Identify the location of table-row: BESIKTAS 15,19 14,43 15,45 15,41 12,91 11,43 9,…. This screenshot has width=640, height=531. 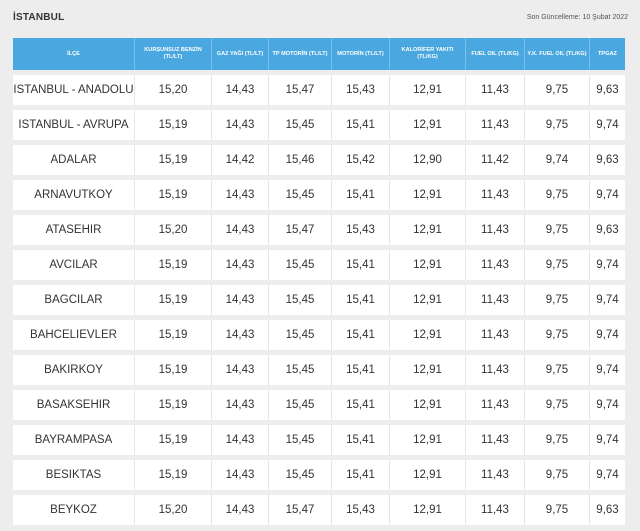
(319, 475).